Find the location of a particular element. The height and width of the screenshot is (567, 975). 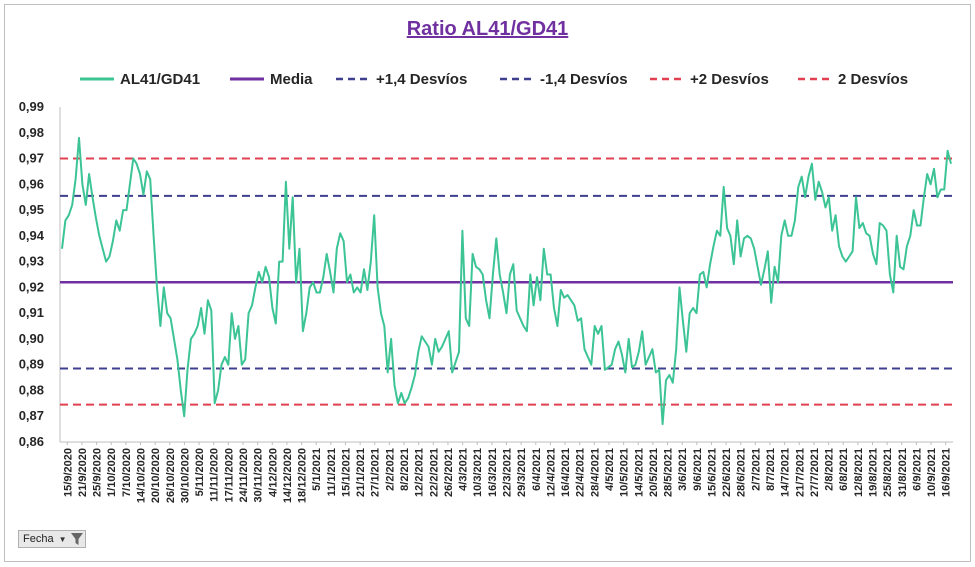

x-tick-label: 30/10/2020 is located at coordinates (185, 475).